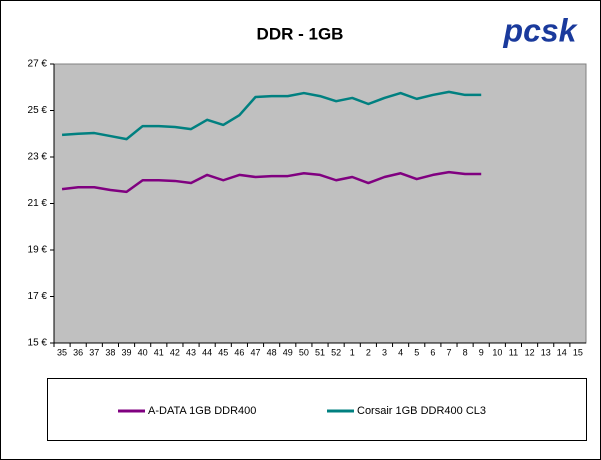 Image resolution: width=601 pixels, height=460 pixels. I want to click on x-tick-label: 51, so click(320, 352).